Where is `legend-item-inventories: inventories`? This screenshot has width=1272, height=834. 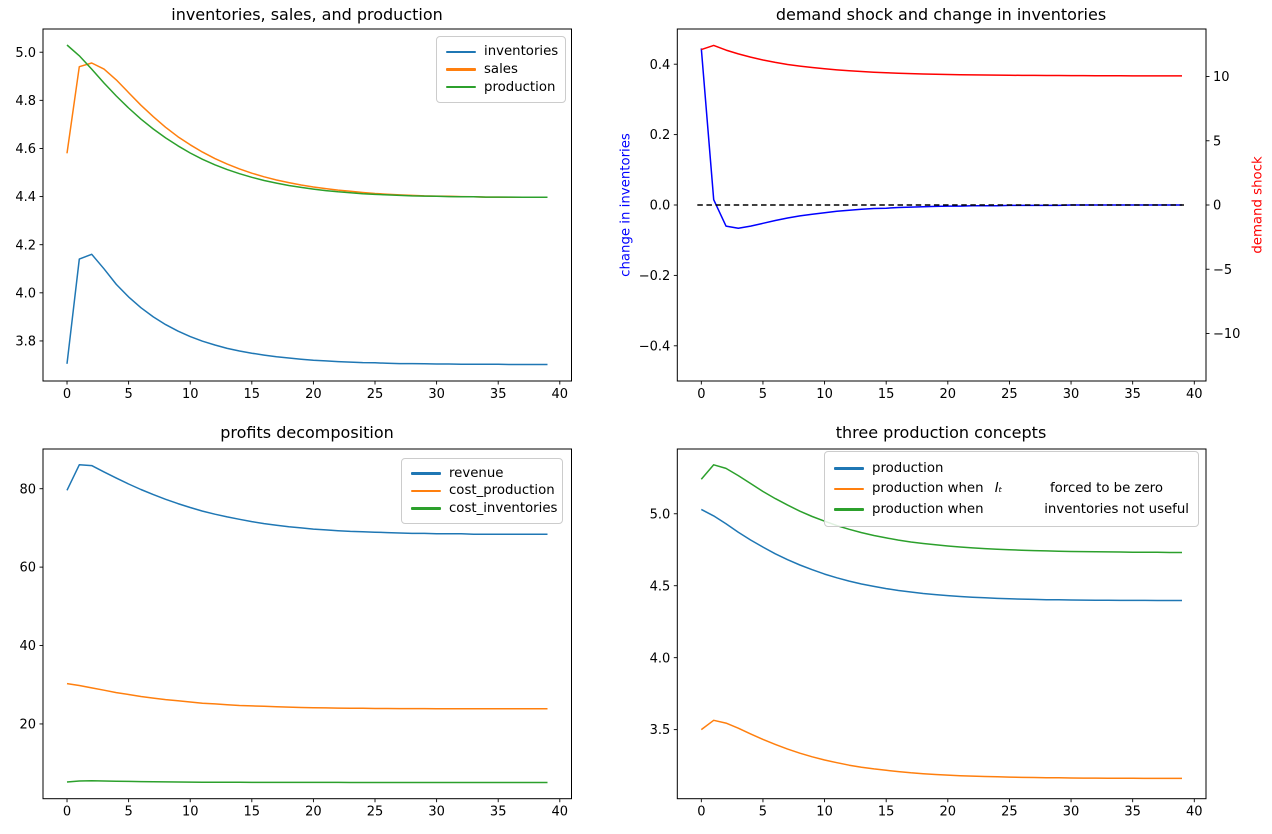 legend-item-inventories: inventories is located at coordinates (502, 51).